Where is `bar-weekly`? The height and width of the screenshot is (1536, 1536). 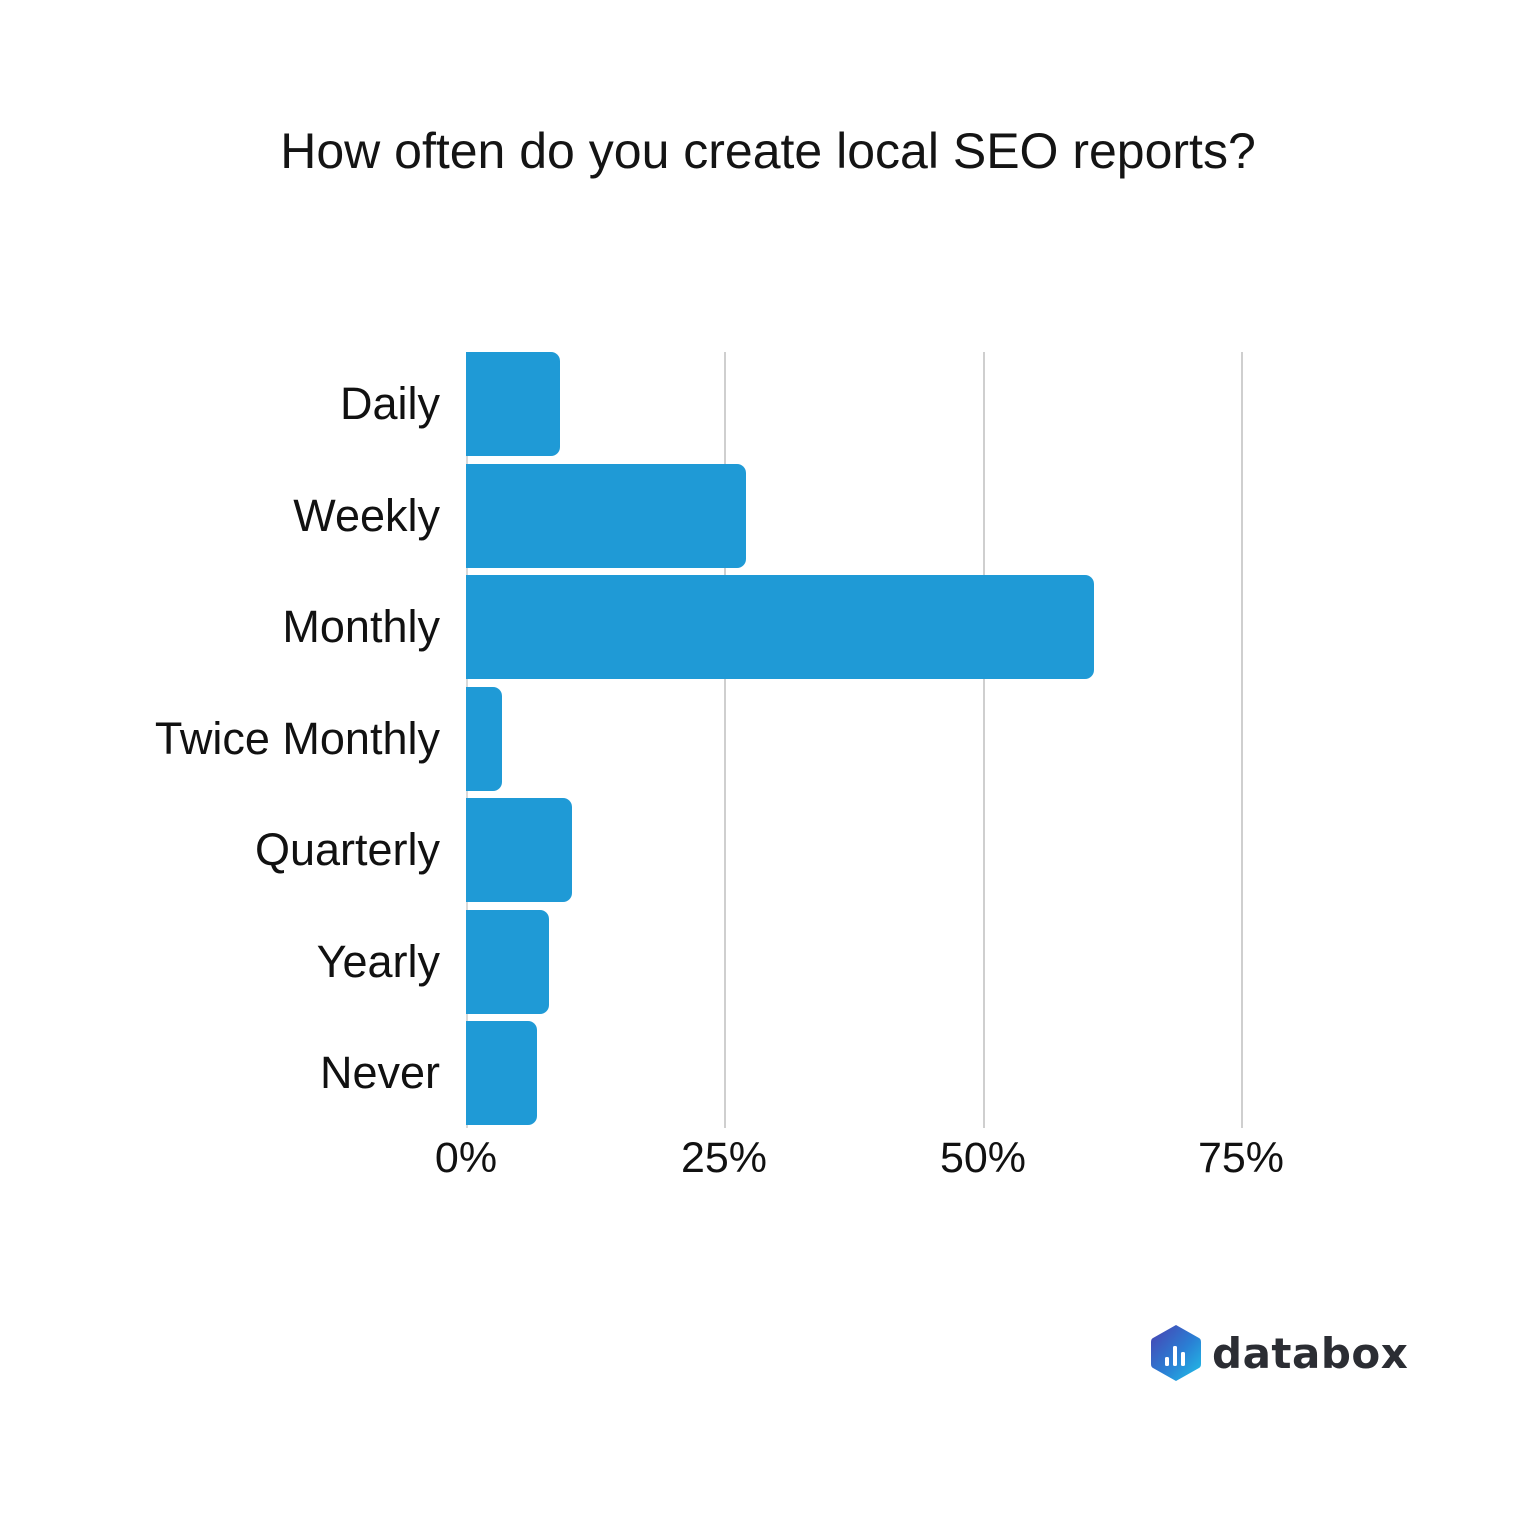 bar-weekly is located at coordinates (606, 515).